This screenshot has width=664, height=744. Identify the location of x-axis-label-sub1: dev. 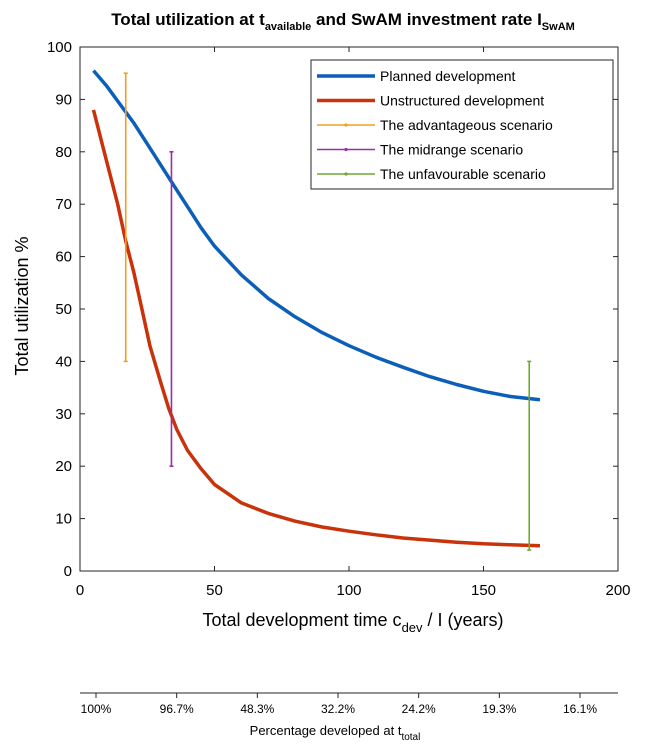
(412, 627).